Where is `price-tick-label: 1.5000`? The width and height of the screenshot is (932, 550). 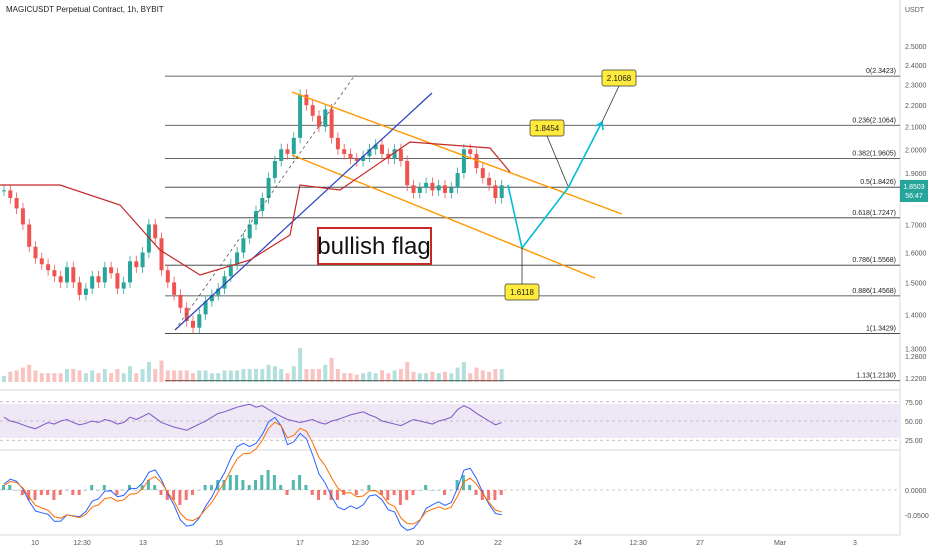 price-tick-label: 1.5000 is located at coordinates (916, 283).